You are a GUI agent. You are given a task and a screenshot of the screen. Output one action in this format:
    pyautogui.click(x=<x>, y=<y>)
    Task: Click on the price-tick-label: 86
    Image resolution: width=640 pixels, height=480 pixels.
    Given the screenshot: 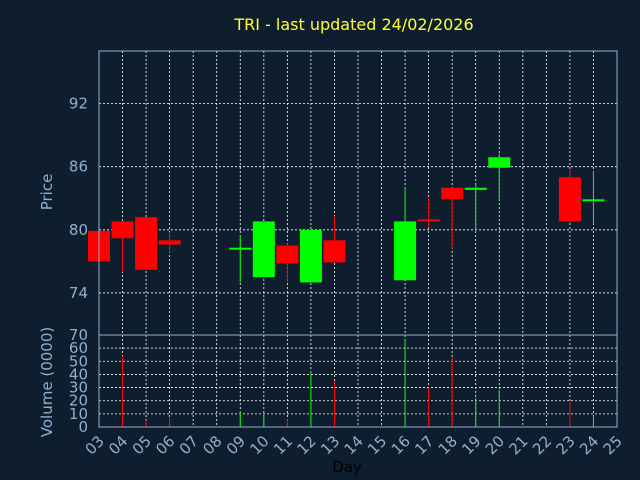 What is the action you would take?
    pyautogui.click(x=78, y=167)
    